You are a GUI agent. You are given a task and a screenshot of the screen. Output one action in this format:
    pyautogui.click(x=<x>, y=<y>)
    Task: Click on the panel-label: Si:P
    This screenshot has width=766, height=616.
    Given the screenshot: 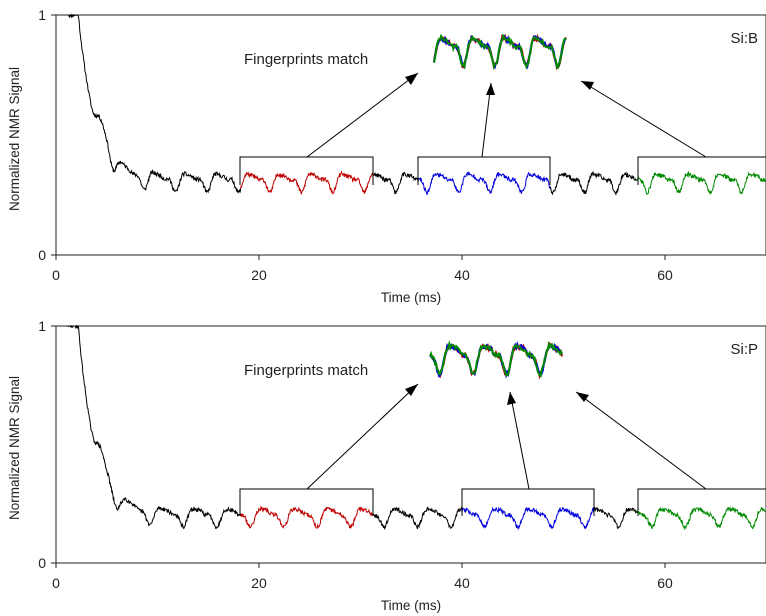 What is the action you would take?
    pyautogui.click(x=744, y=349)
    